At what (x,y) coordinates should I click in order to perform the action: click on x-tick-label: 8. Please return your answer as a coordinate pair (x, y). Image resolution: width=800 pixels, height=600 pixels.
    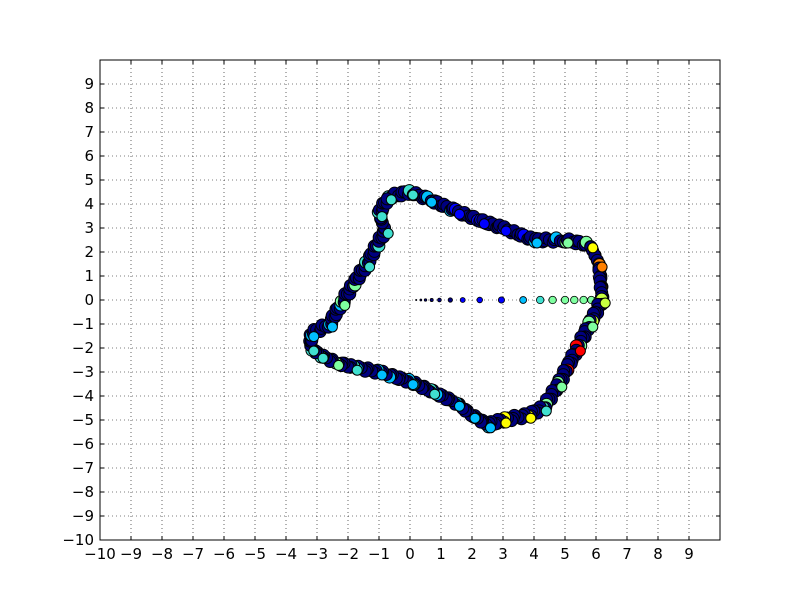
    Looking at the image, I should click on (658, 554).